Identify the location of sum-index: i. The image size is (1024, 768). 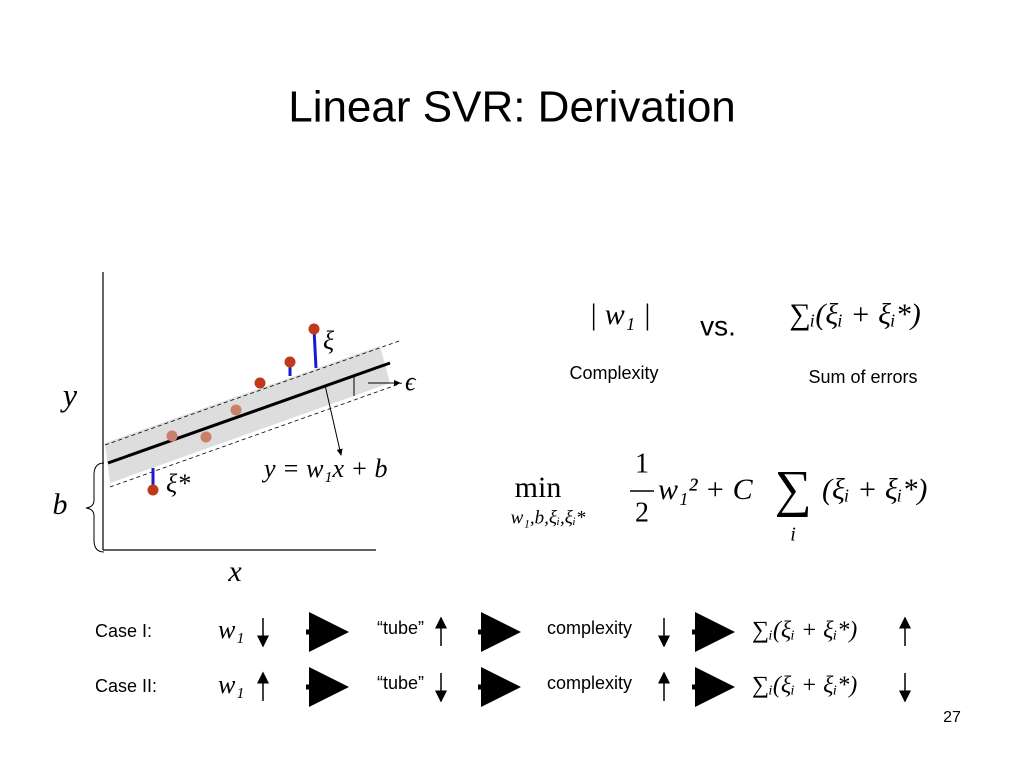
(793, 535).